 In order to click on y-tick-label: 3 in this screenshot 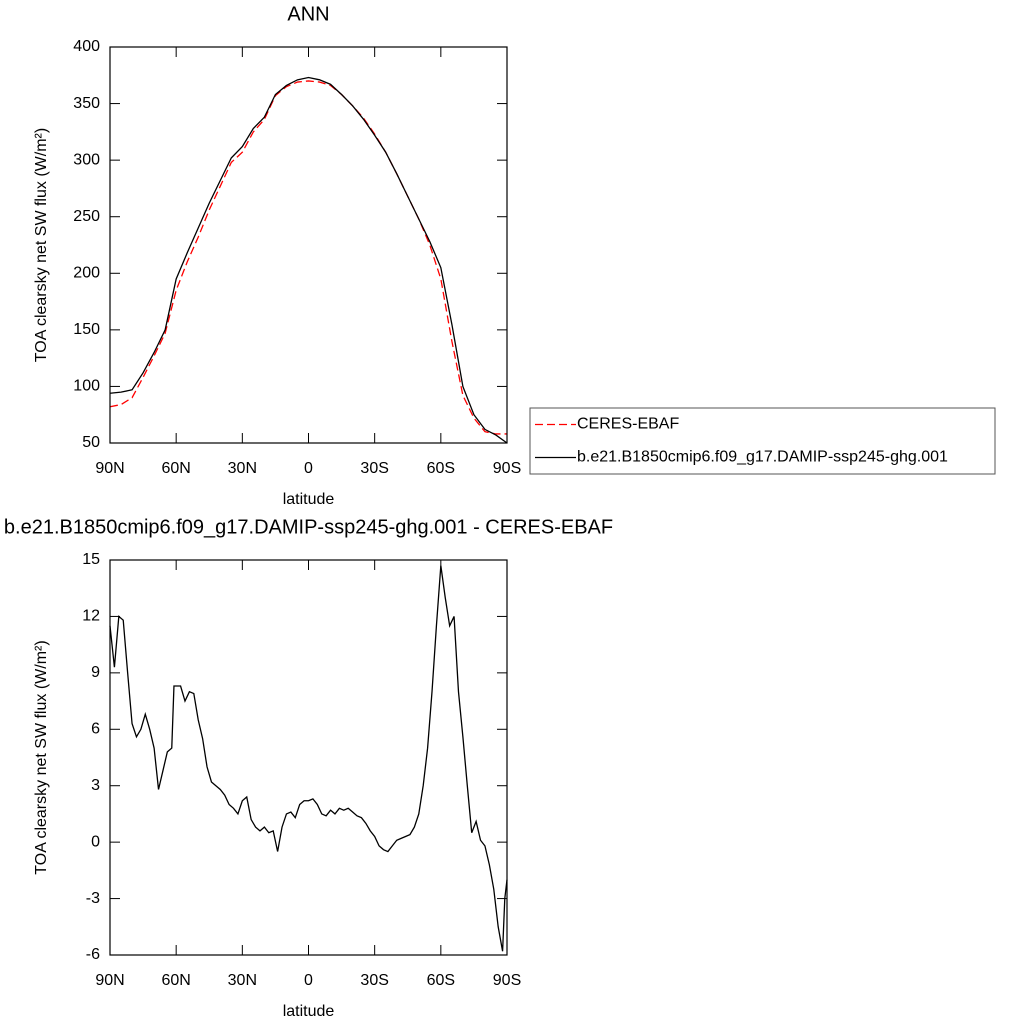, I will do `click(95, 785)`.